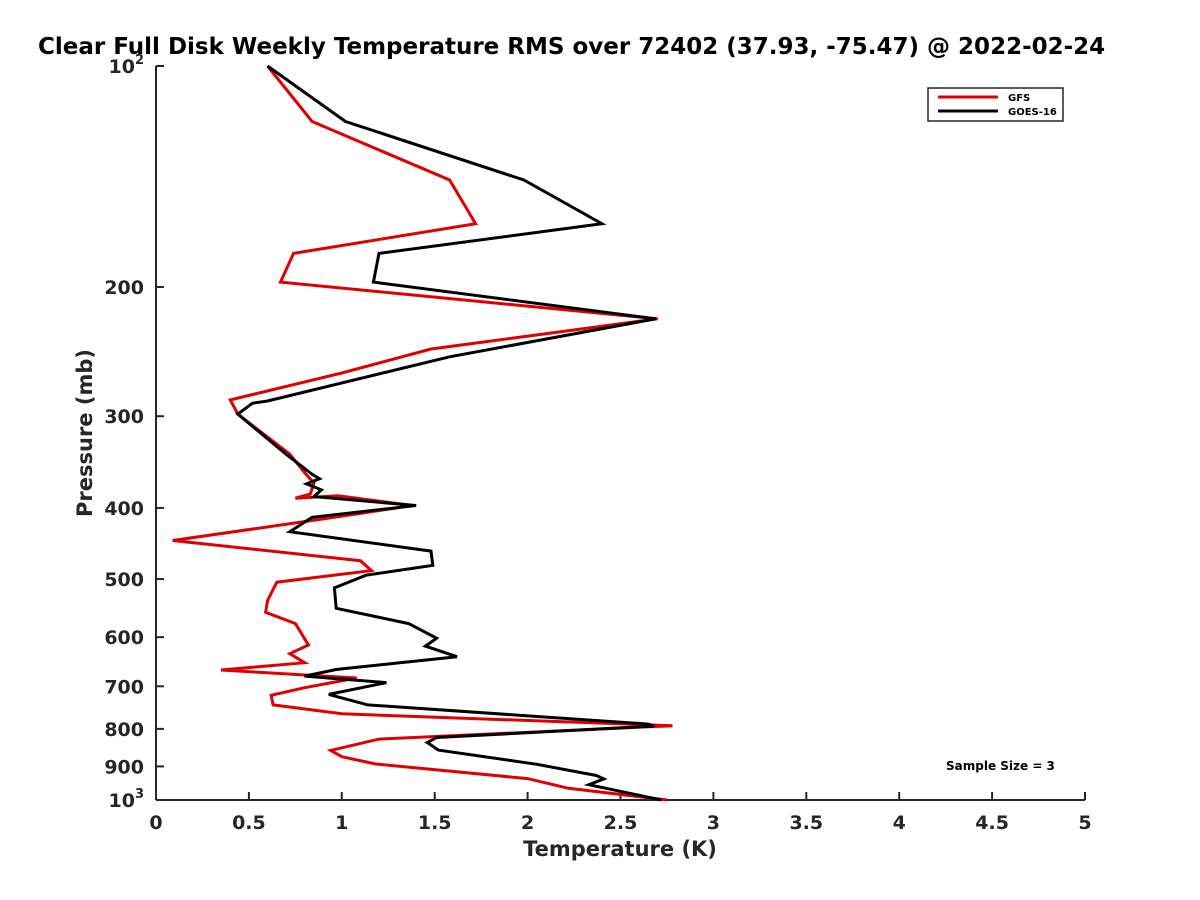 Image resolution: width=1200 pixels, height=900 pixels. Describe the element at coordinates (124, 288) in the screenshot. I see `y-tick-label: 200` at that location.